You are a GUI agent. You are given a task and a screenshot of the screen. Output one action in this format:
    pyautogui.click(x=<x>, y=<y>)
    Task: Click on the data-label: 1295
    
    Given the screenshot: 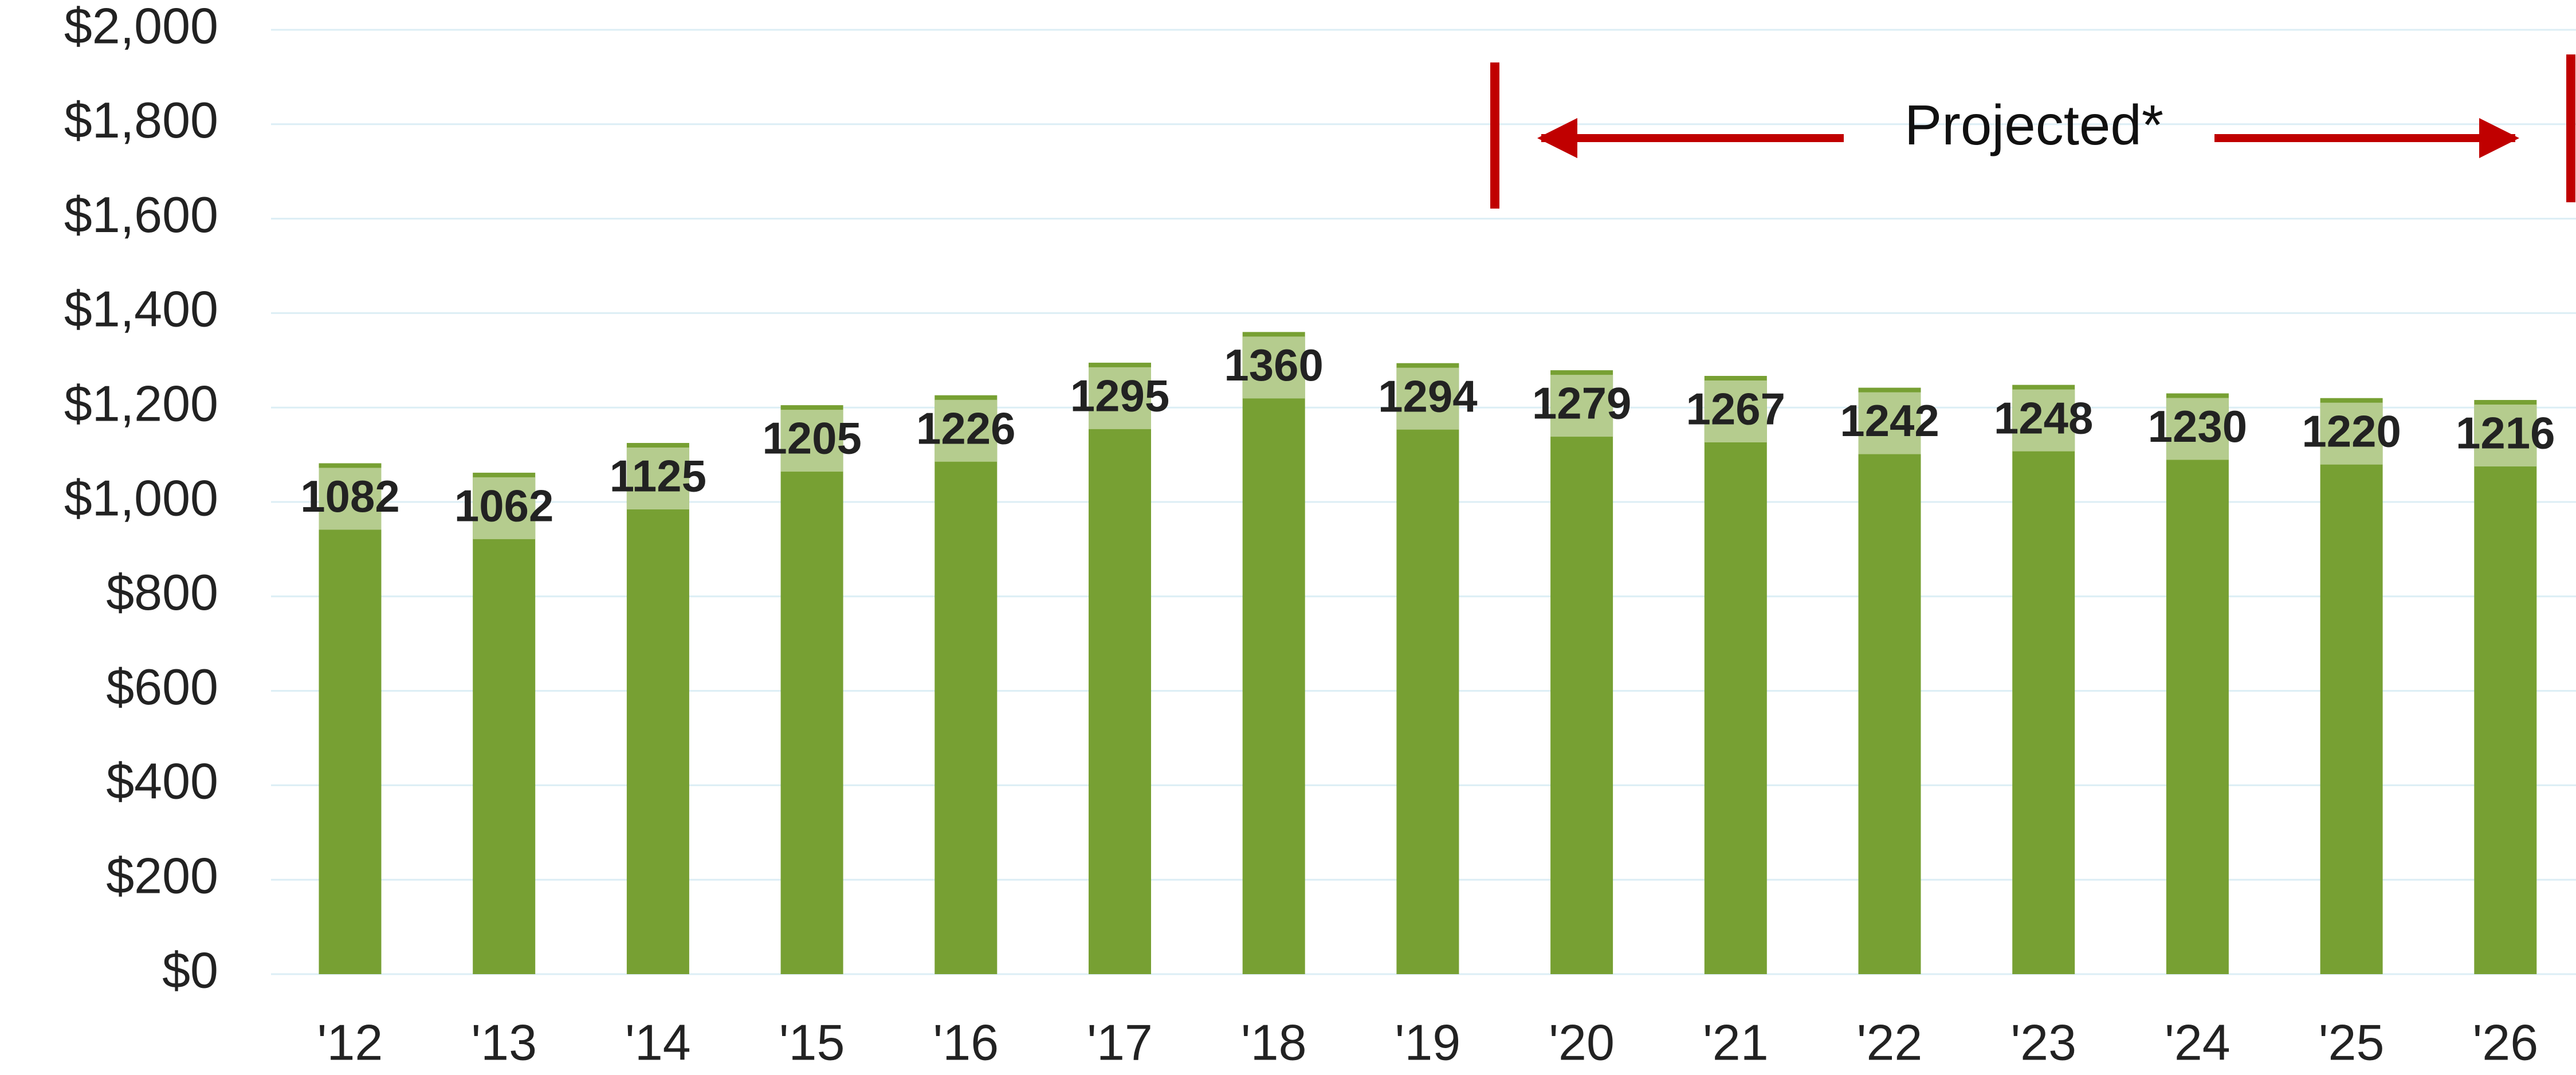 What is the action you would take?
    pyautogui.click(x=1120, y=396)
    